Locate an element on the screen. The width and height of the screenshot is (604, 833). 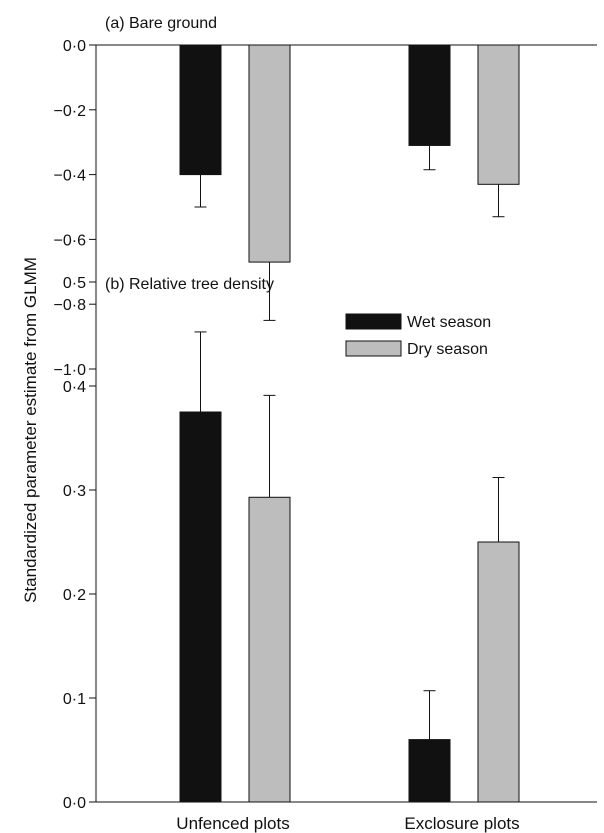
legend-swatch-dry is located at coordinates (373, 348).